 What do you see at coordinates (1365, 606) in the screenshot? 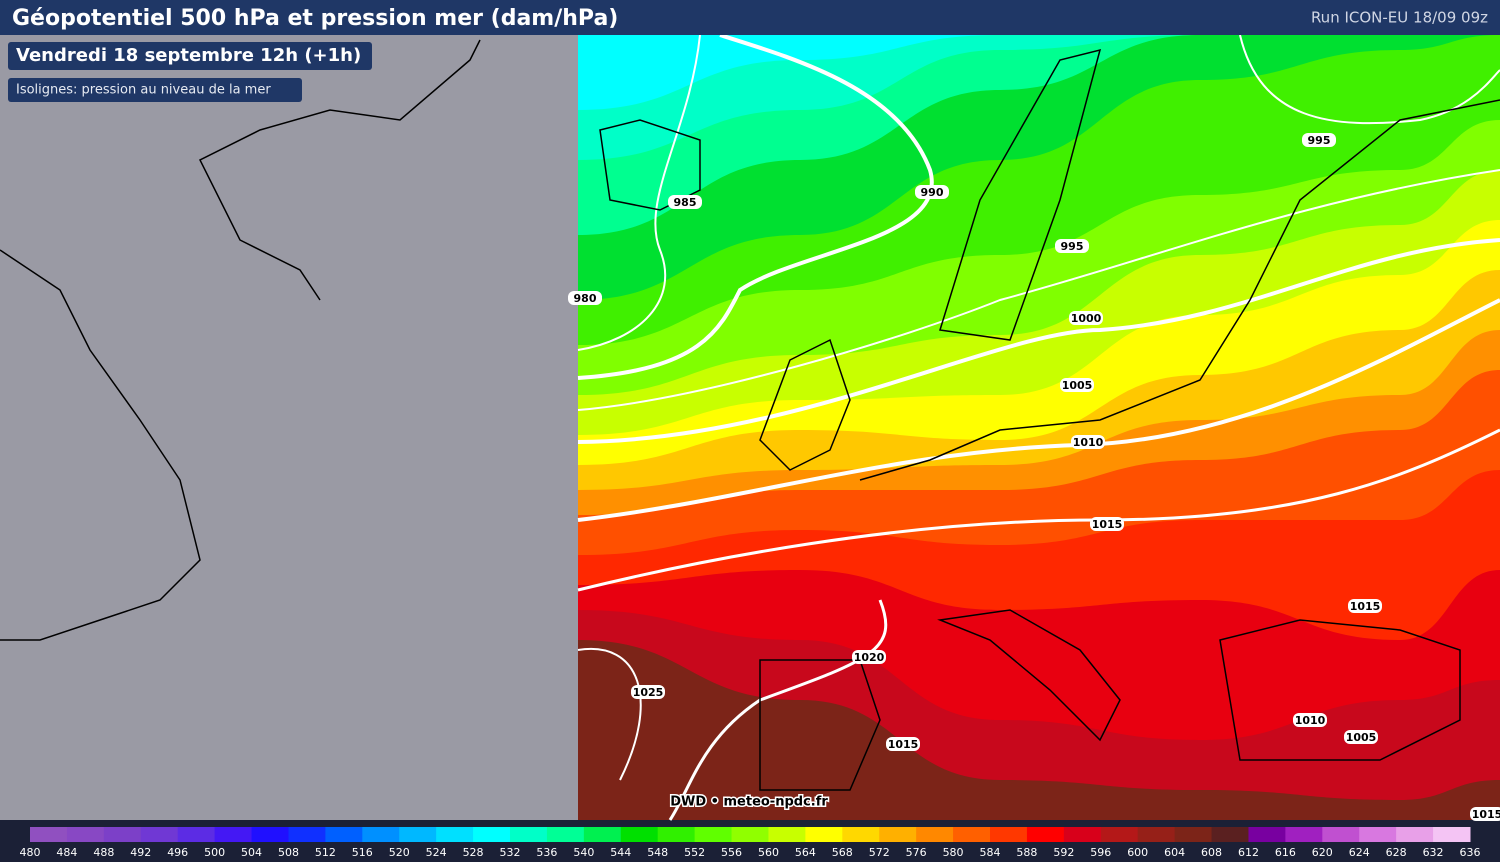
I see `isobar-label: 1015` at bounding box center [1365, 606].